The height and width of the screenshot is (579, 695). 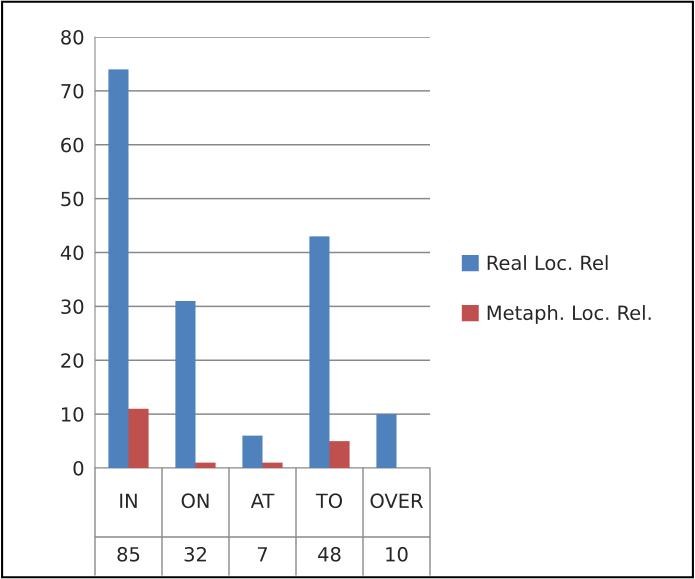 What do you see at coordinates (262, 501) in the screenshot?
I see `x-tick-label: AT` at bounding box center [262, 501].